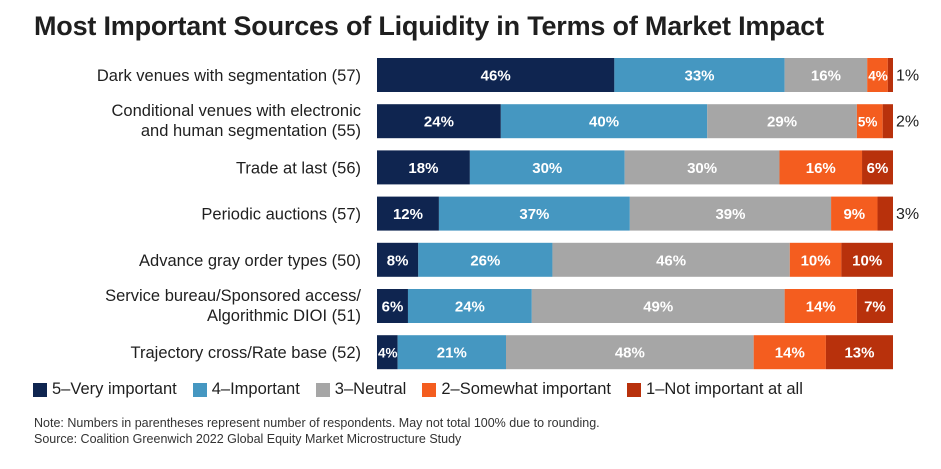 The height and width of the screenshot is (469, 941). What do you see at coordinates (255, 389) in the screenshot?
I see `legend-label: 4–Important` at bounding box center [255, 389].